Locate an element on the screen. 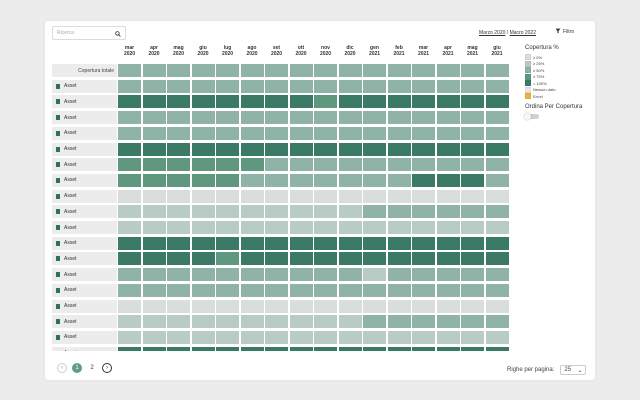 Image resolution: width=640 pixels, height=400 pixels. range-end-link: Marzo 2022 is located at coordinates (522, 33).